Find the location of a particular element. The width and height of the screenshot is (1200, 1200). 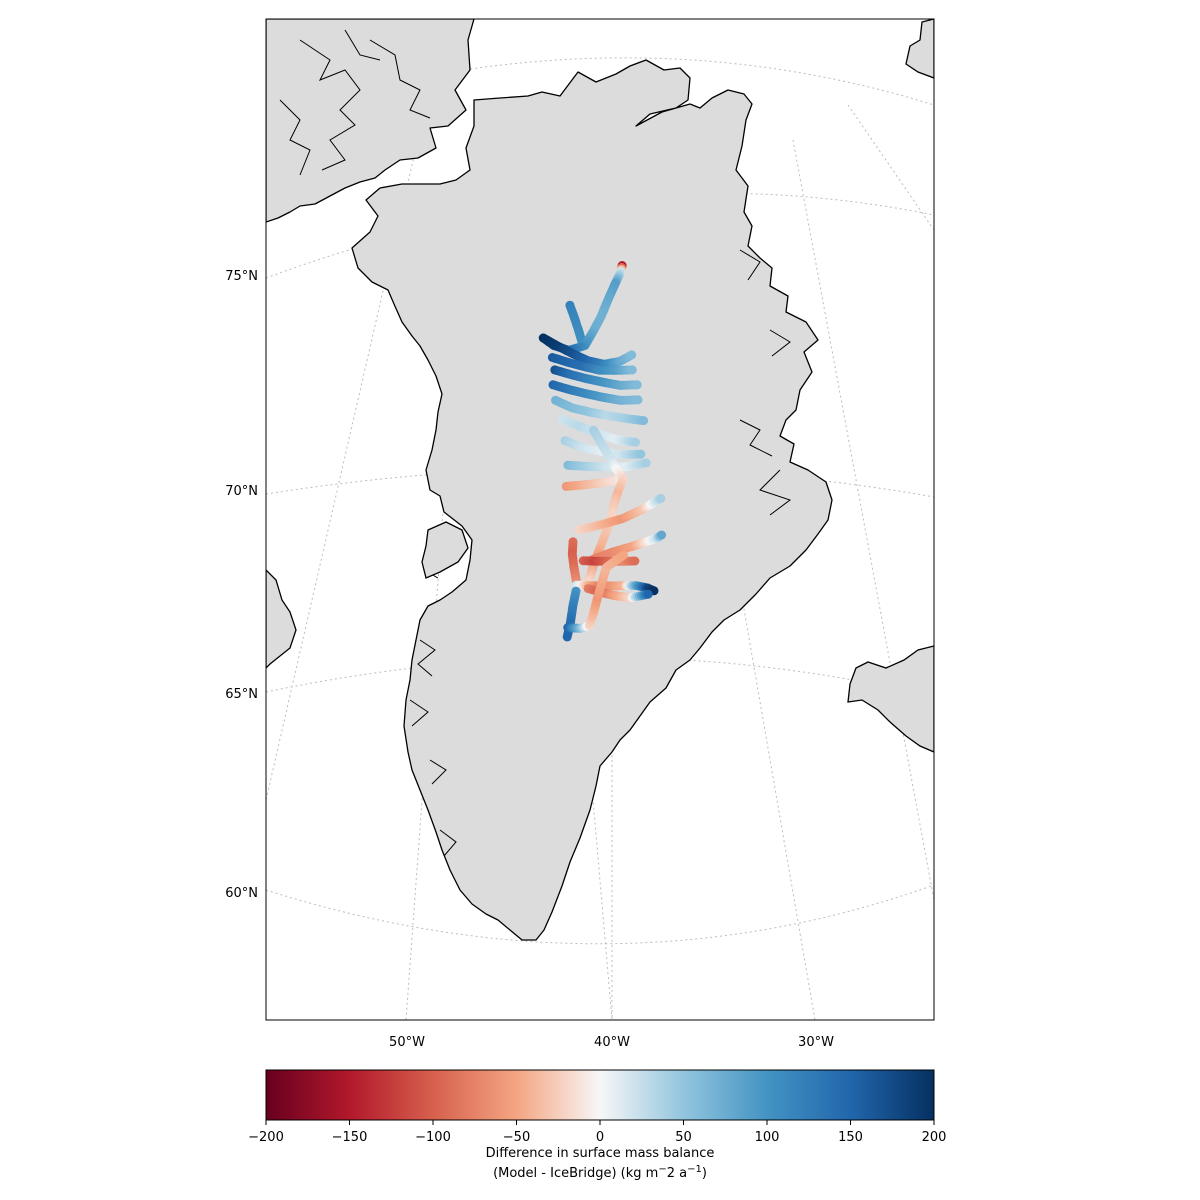

coast-detail is located at coordinates (355, 102).